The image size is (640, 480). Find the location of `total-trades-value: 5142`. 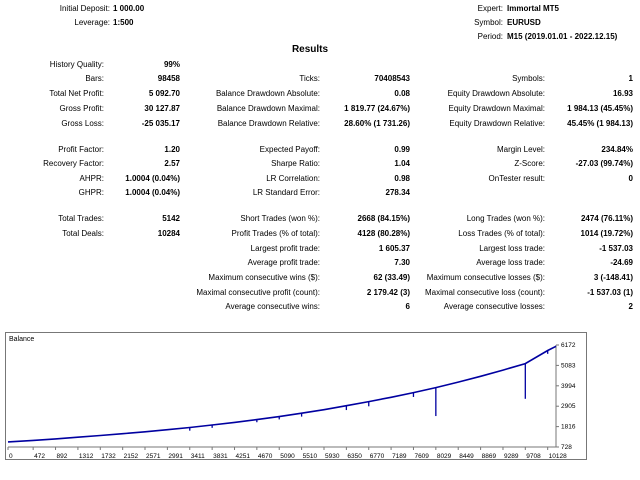

total-trades-value: 5142 is located at coordinates (171, 218).